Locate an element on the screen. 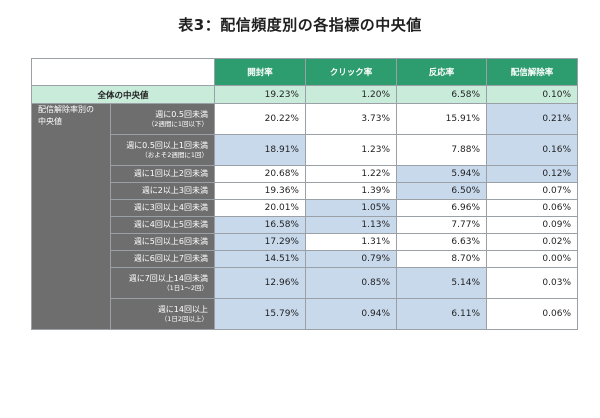  column-header-click-rate: クリック率 is located at coordinates (351, 72).